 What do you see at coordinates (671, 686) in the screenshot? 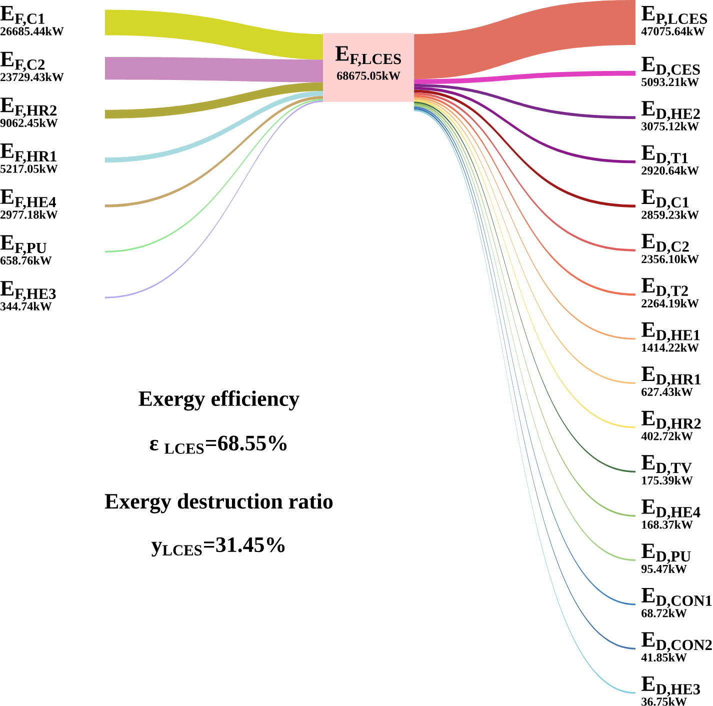
I see `category-label: E$_{D,HE3}$` at bounding box center [671, 686].